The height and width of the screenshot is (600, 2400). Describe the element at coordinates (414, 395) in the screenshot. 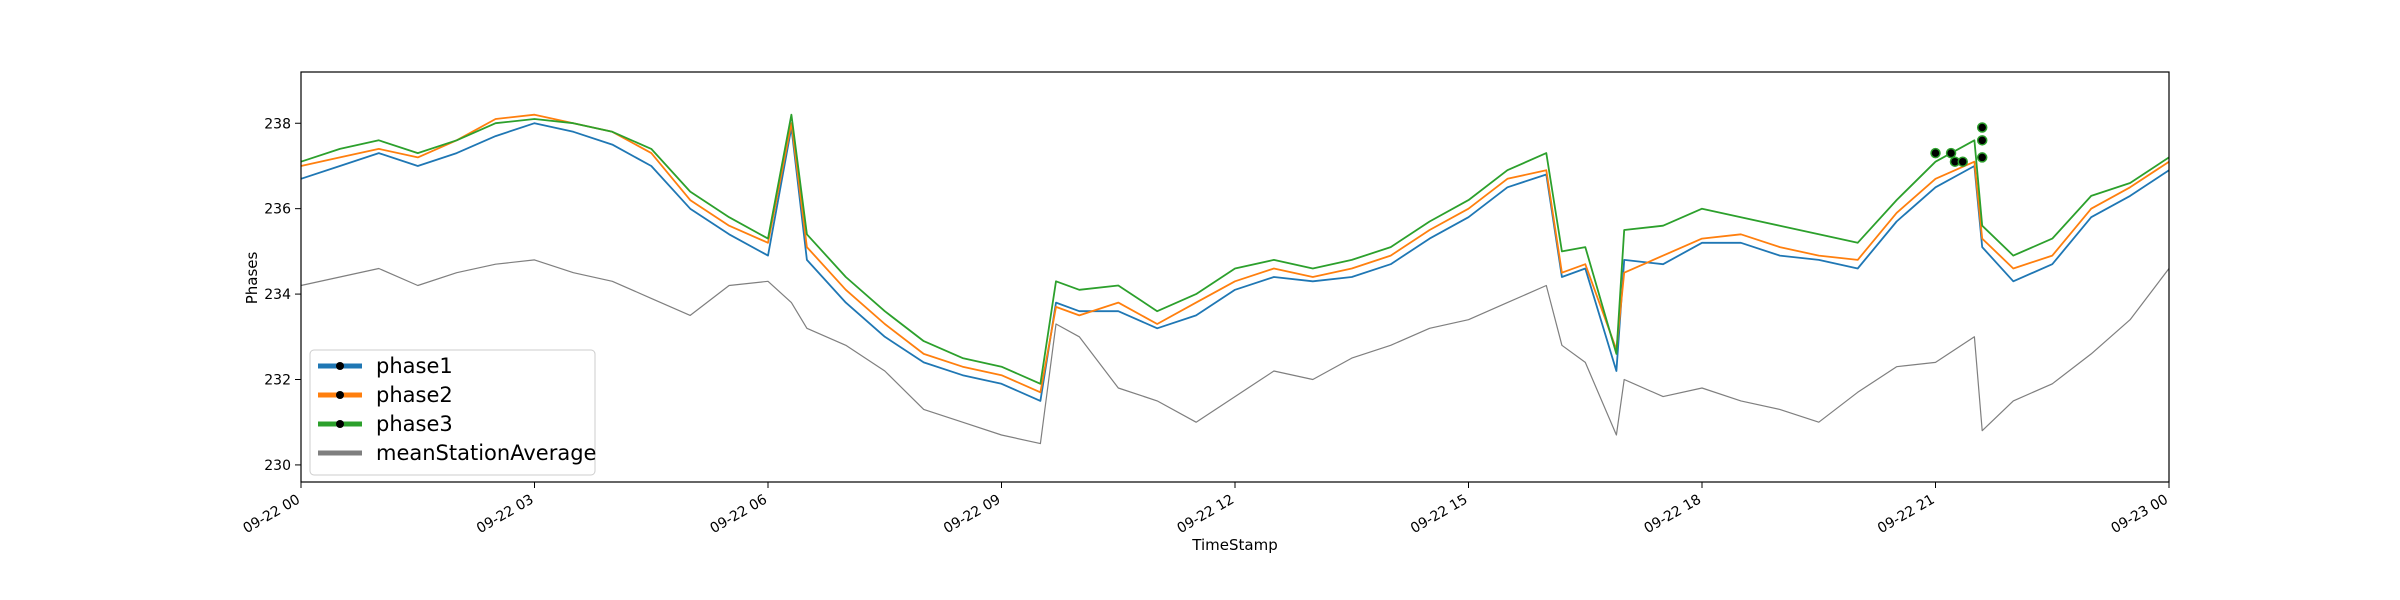

I see `legend-label-phase2: phase2` at that location.